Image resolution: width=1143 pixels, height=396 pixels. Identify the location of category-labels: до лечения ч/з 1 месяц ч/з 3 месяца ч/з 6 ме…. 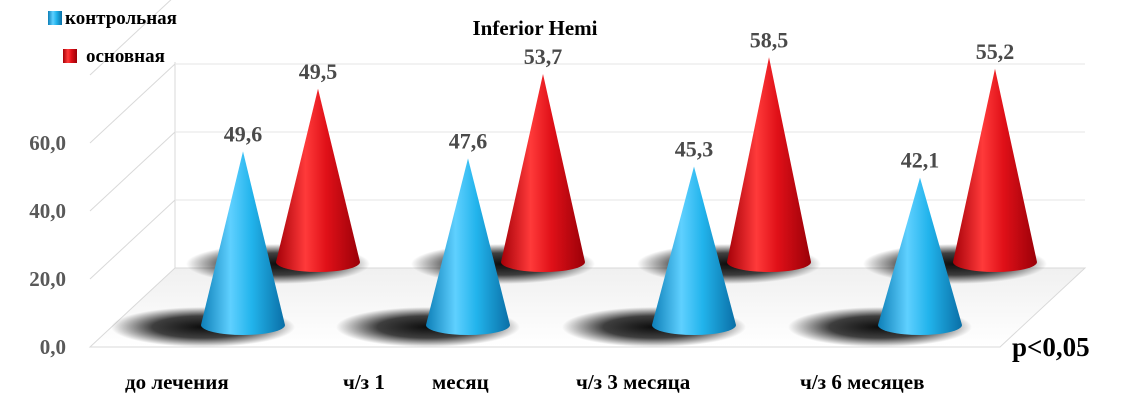
(524, 382).